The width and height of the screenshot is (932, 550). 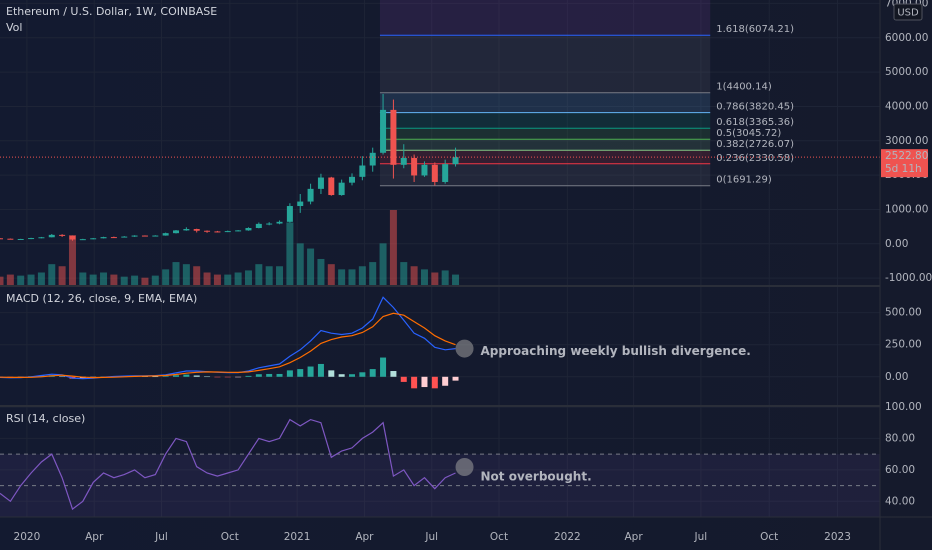 I want to click on macd-line, so click(x=228, y=345).